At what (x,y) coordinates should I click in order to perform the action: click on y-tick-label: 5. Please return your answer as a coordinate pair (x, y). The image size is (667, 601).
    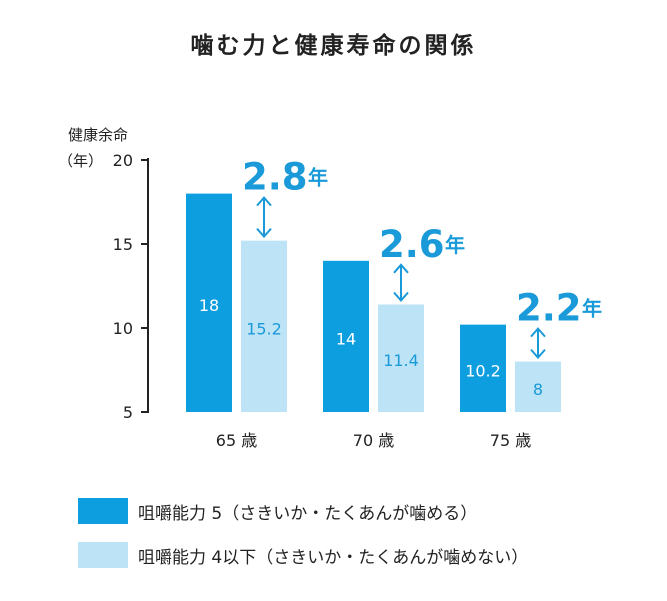
    Looking at the image, I should click on (128, 412).